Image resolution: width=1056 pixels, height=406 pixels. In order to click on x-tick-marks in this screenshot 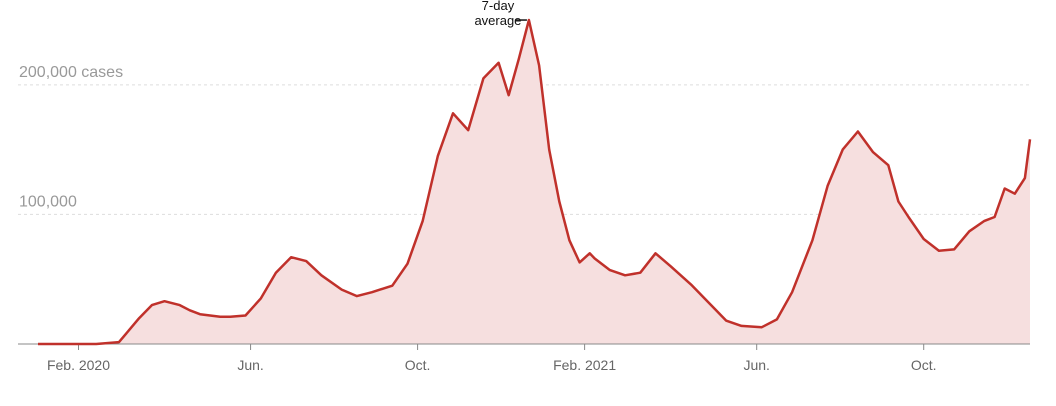, I will do `click(501, 347)`.